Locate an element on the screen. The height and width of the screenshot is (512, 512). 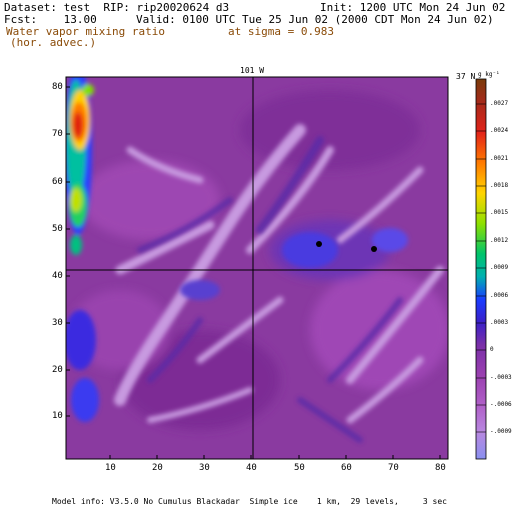
colorbar-label: .0018 is located at coordinates (499, 185).